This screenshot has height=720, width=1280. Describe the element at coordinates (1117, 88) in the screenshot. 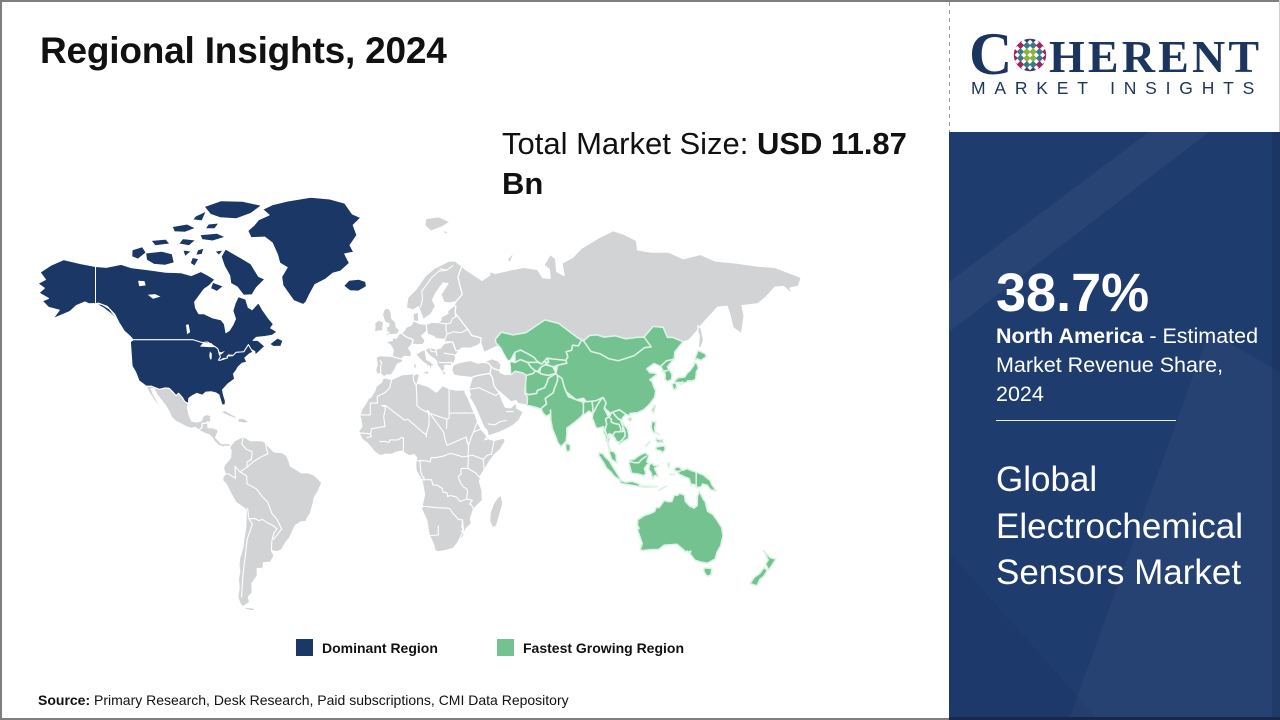

I see `svg-text: MARKET INSIGHTS` at that location.